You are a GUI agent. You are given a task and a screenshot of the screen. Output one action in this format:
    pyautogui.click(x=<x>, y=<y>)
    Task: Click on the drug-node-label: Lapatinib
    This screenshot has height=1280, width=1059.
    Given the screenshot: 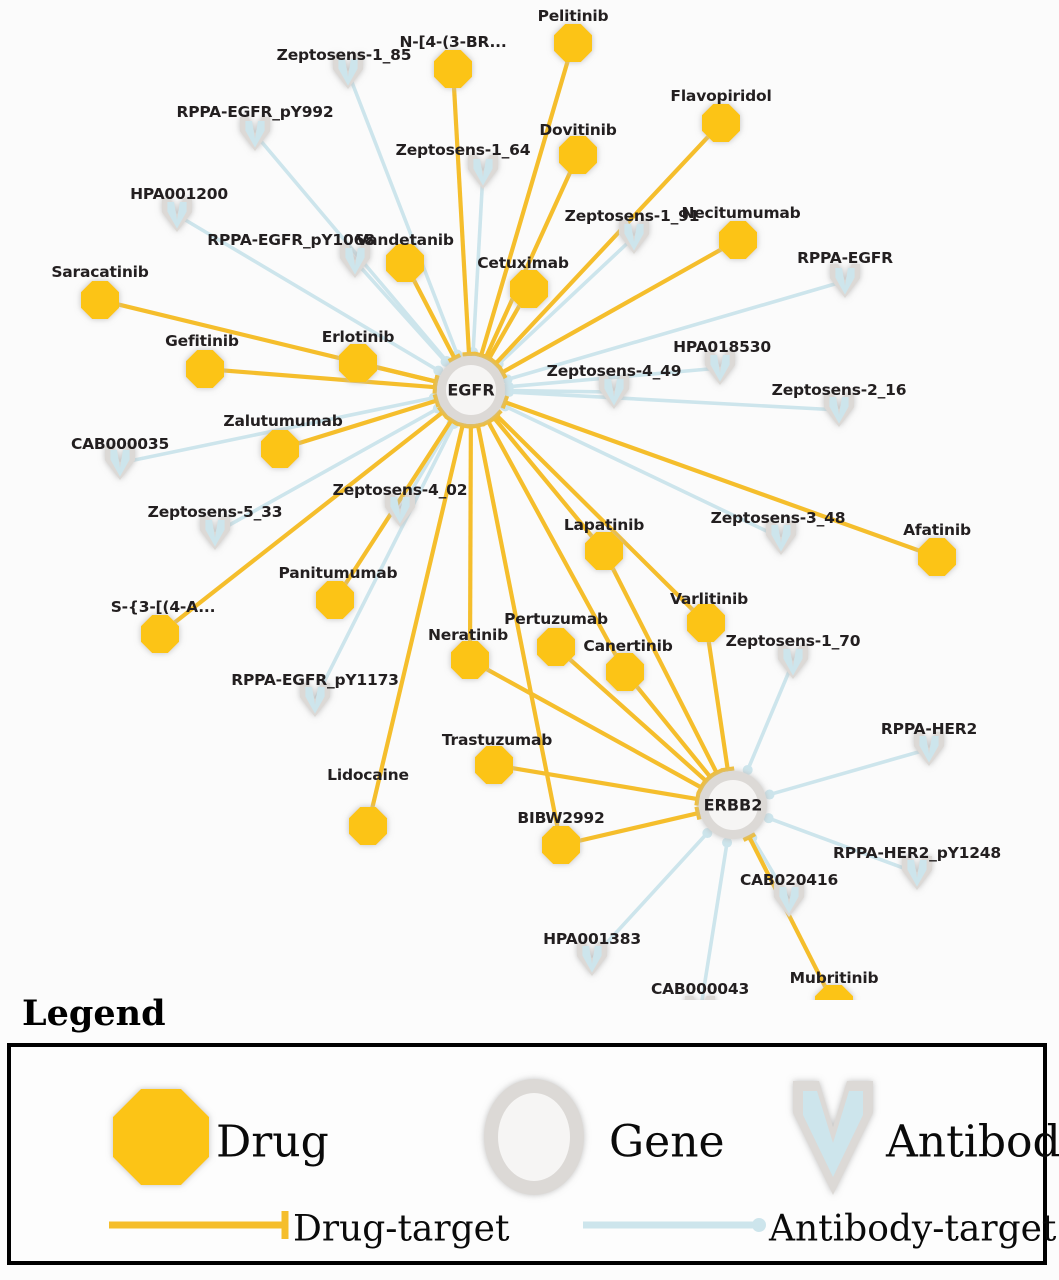 What is the action you would take?
    pyautogui.click(x=604, y=525)
    